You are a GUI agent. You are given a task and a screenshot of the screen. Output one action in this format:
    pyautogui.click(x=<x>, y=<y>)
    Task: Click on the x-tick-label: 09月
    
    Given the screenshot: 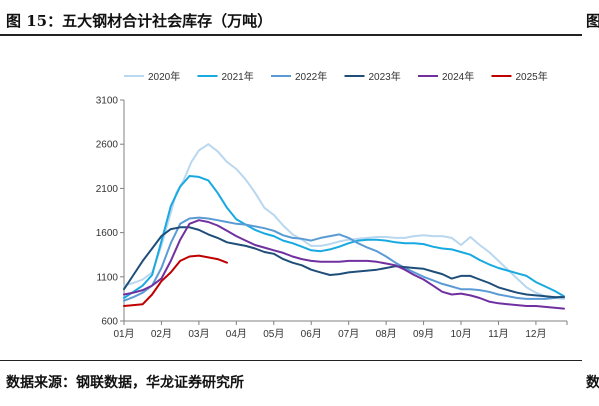 What is the action you would take?
    pyautogui.click(x=423, y=334)
    